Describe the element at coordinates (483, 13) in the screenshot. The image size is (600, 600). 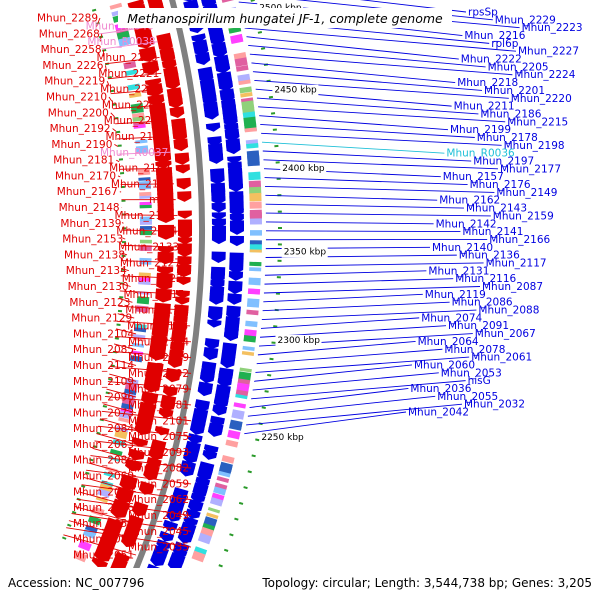
I see `gene-label-right: rpsSp` at that location.